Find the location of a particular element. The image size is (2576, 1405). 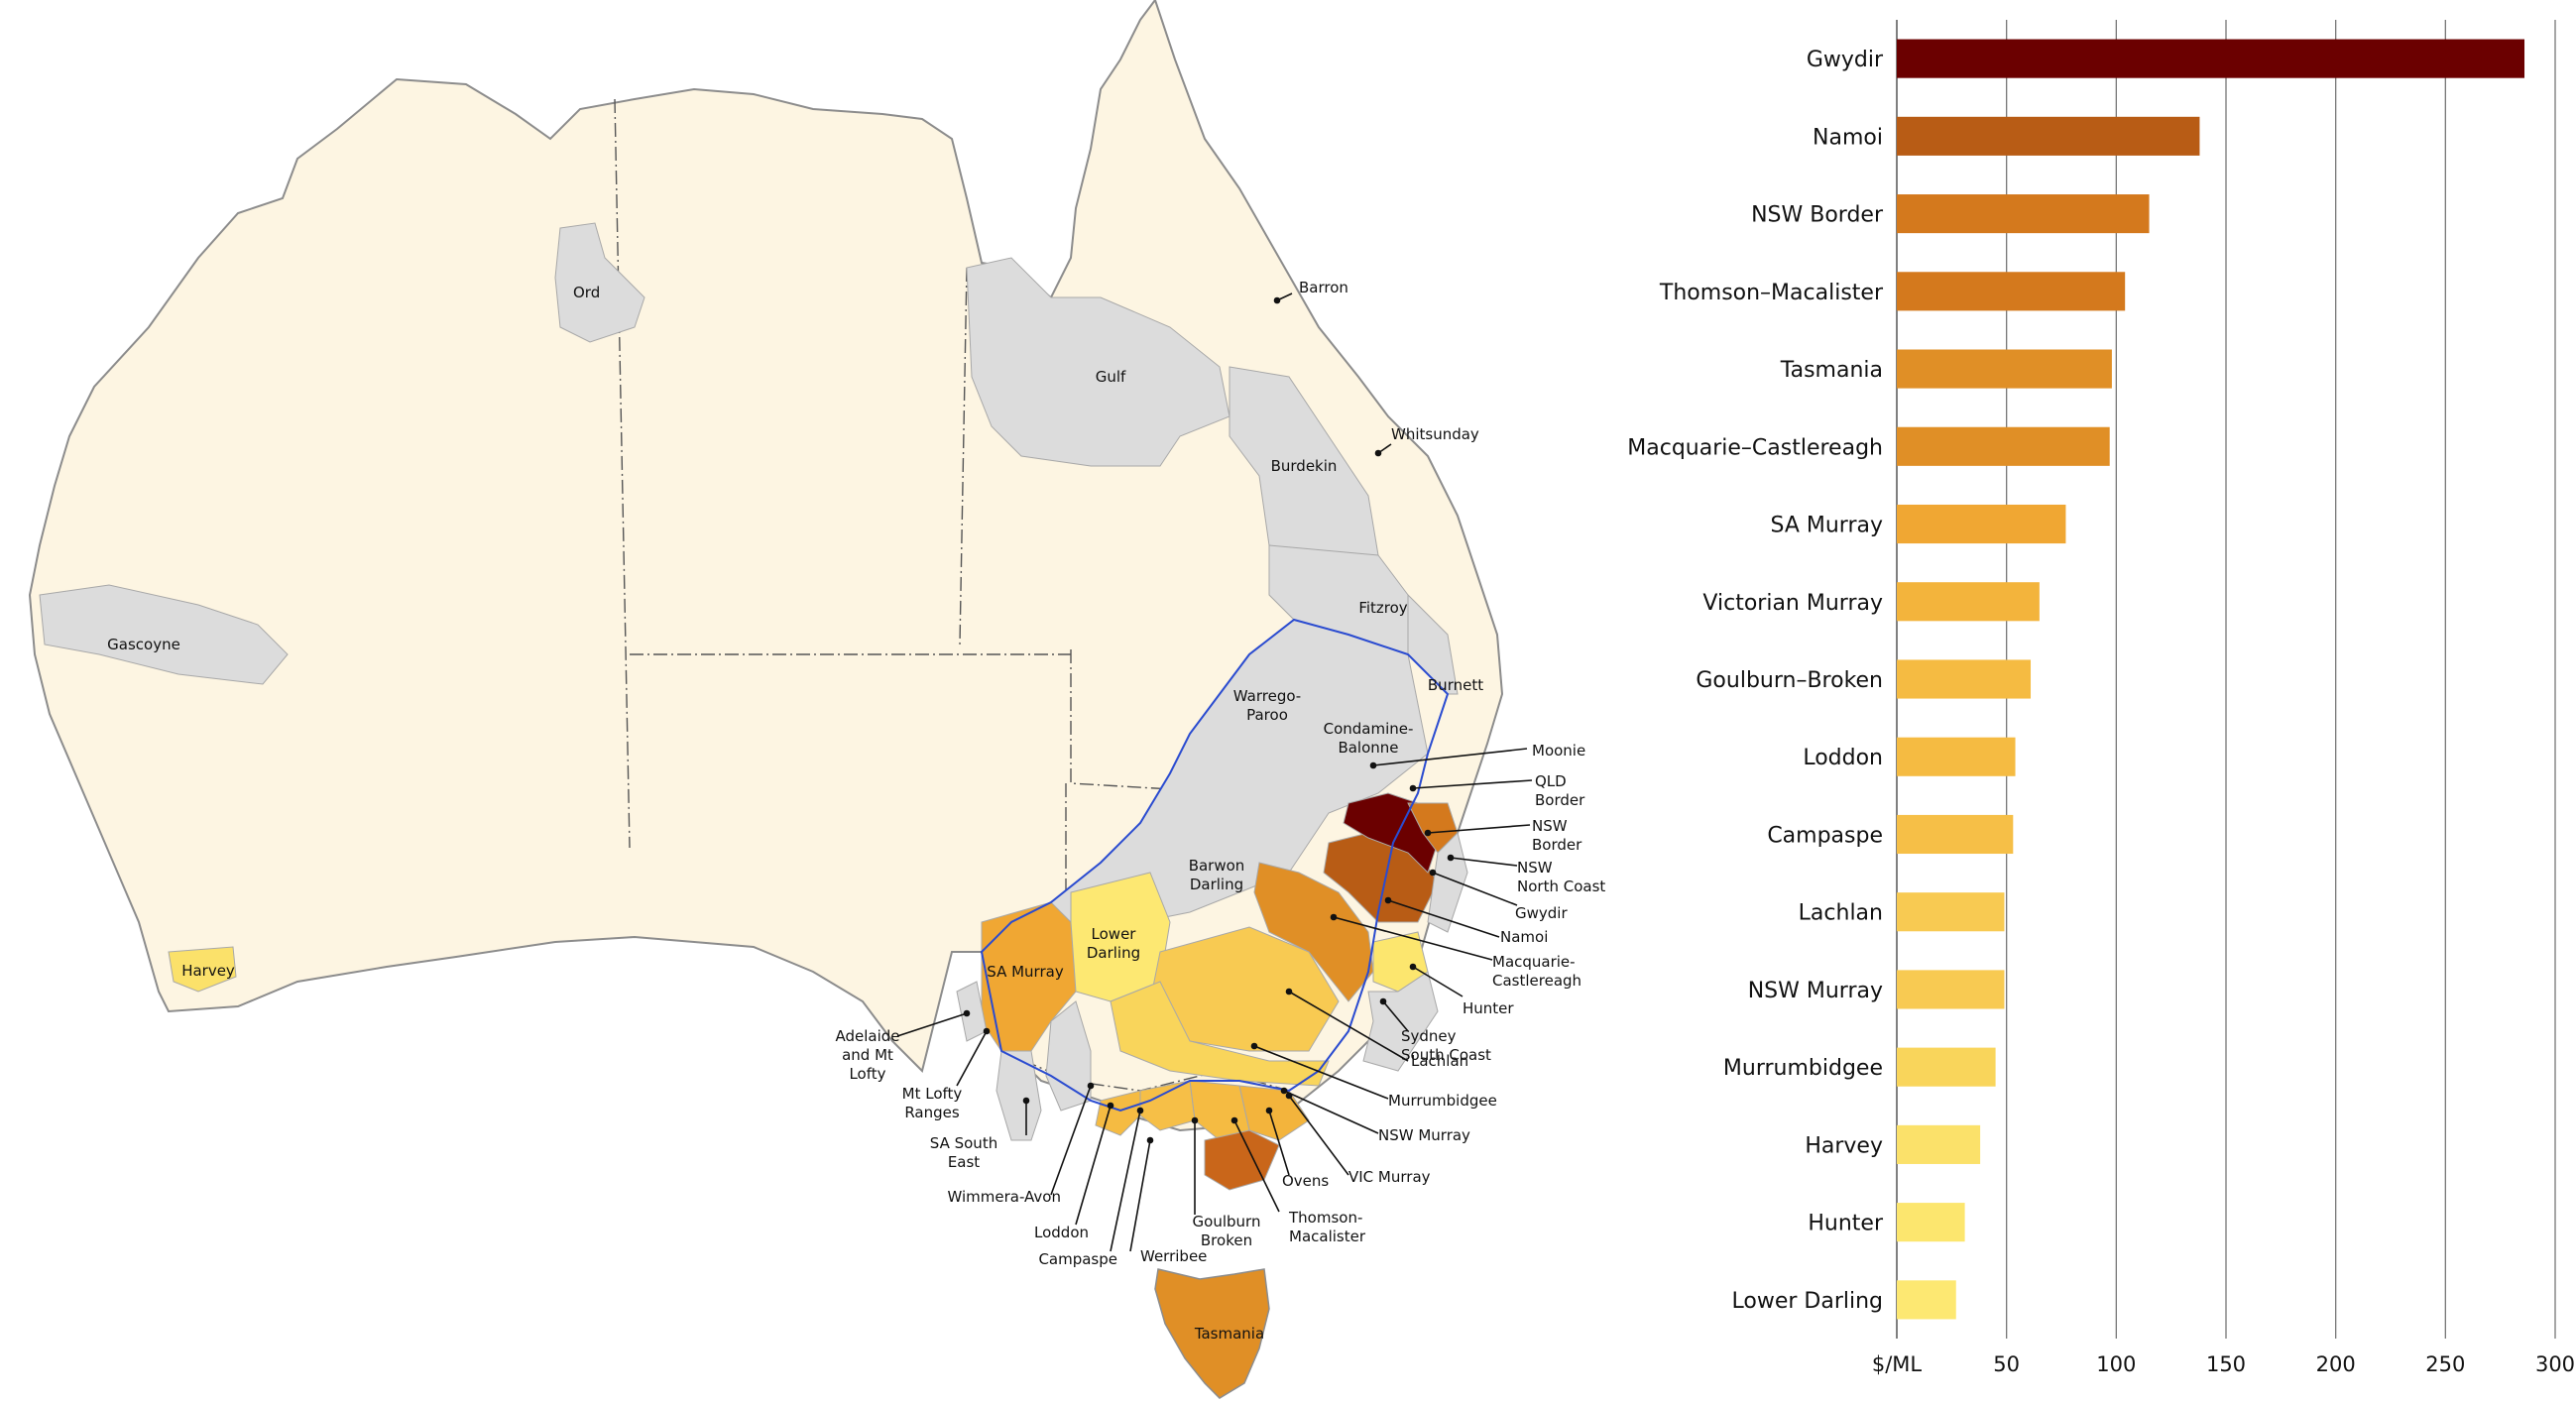

category-label: Macquarie–Castlereagh is located at coordinates (1755, 448).